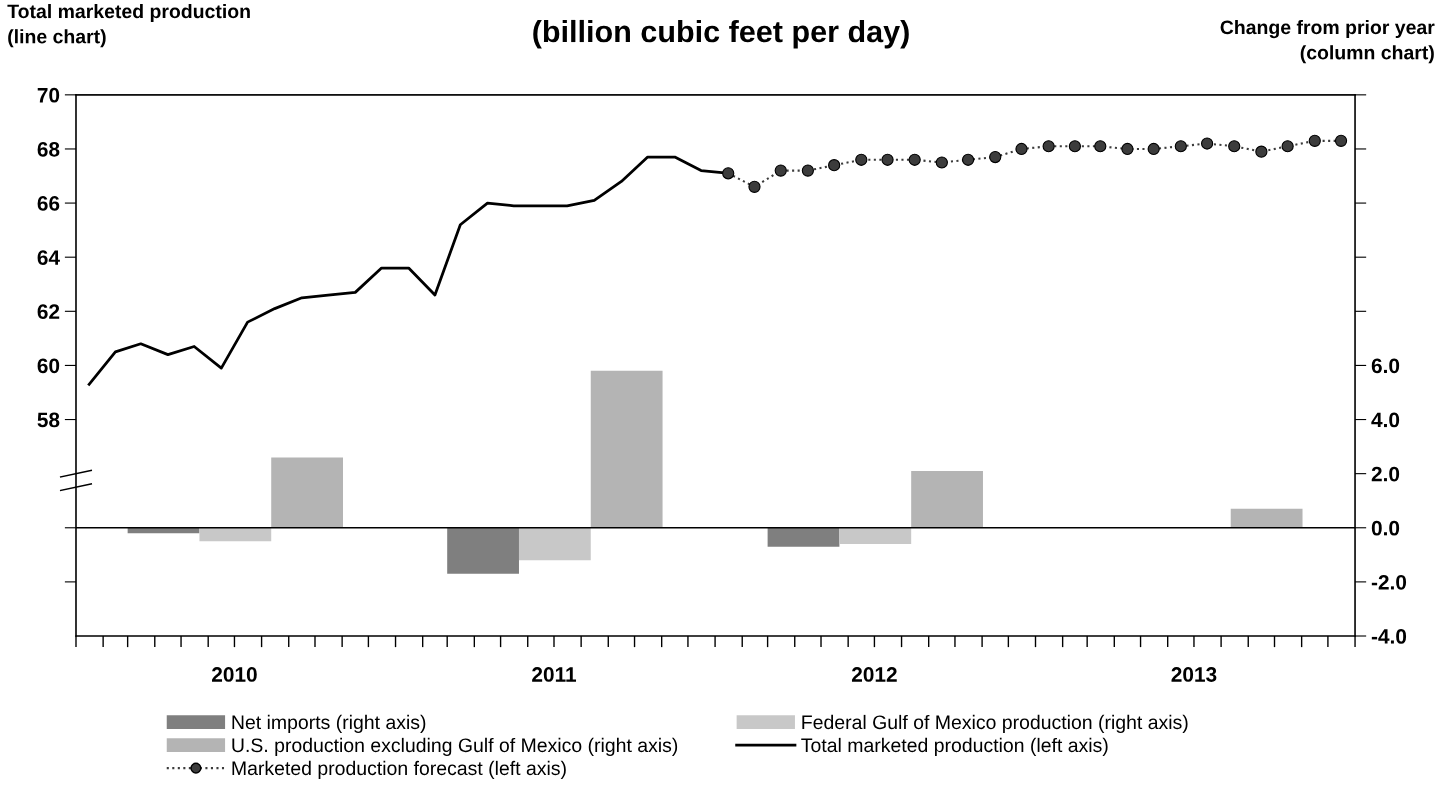 This screenshot has height=797, width=1442. I want to click on x-tick-label: 2011, so click(554, 674).